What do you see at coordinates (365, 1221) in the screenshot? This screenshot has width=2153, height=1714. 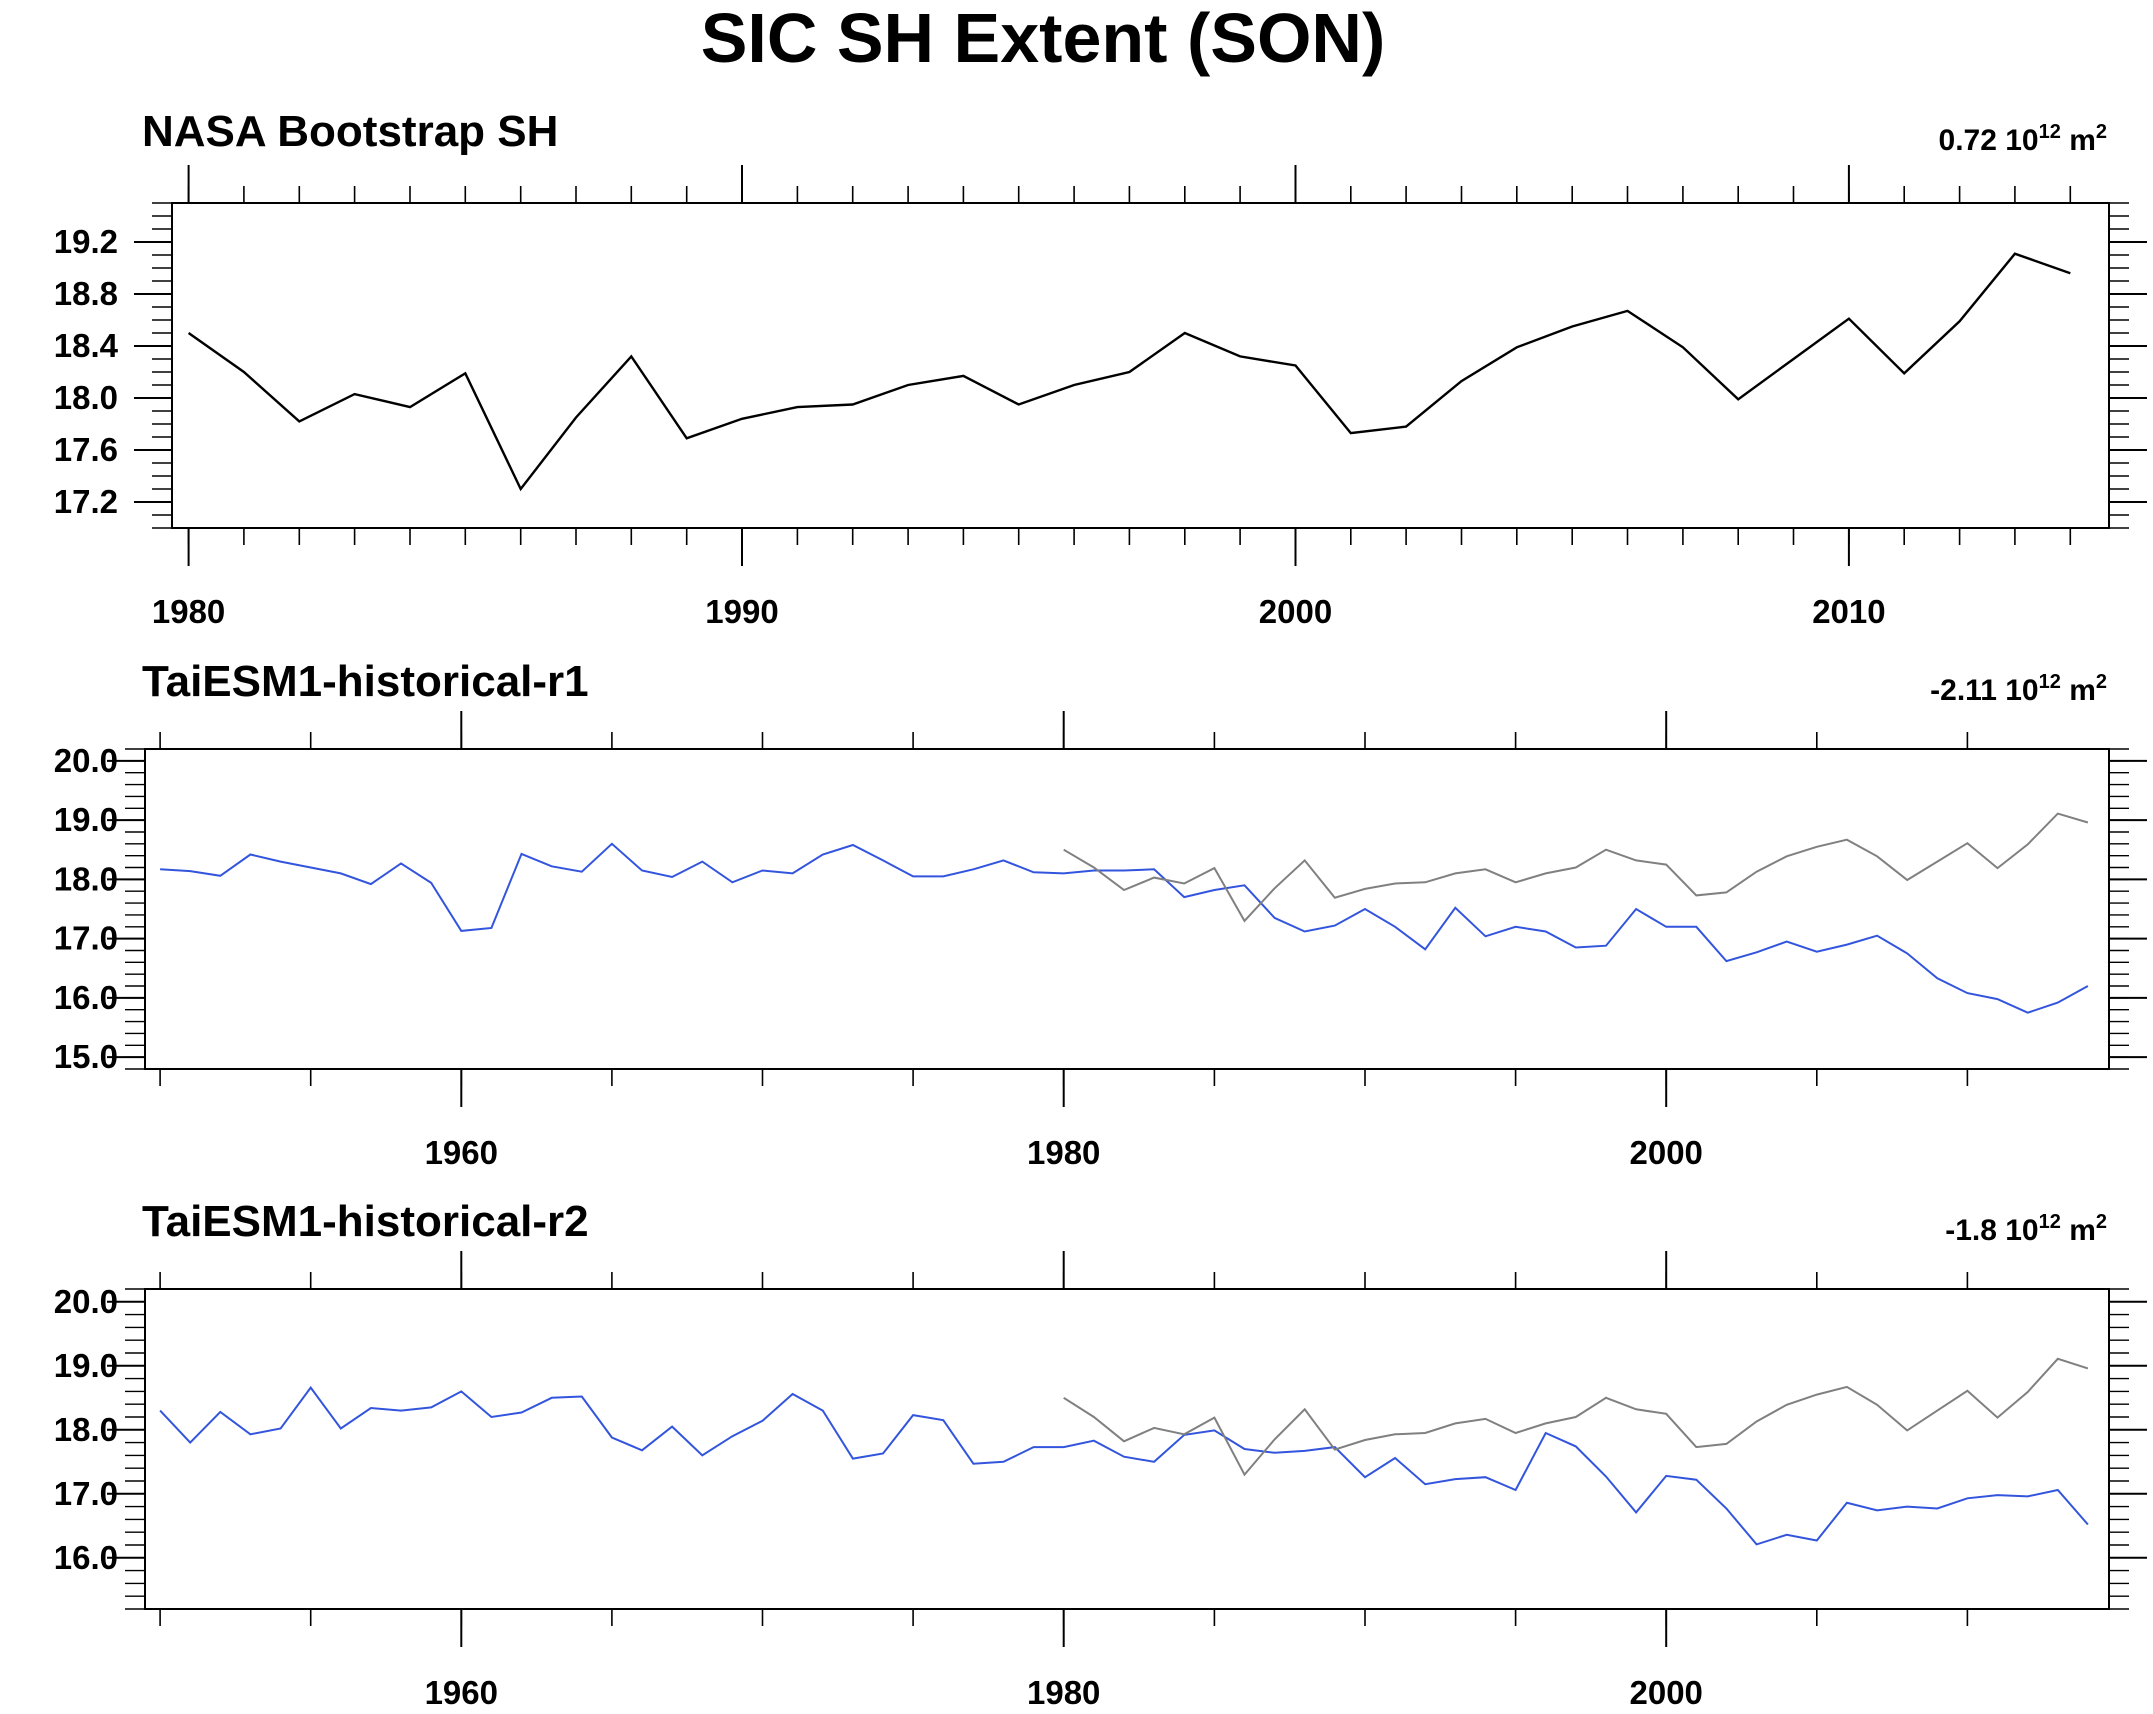 I see `panel-title: TaiESM1-historical-r2` at bounding box center [365, 1221].